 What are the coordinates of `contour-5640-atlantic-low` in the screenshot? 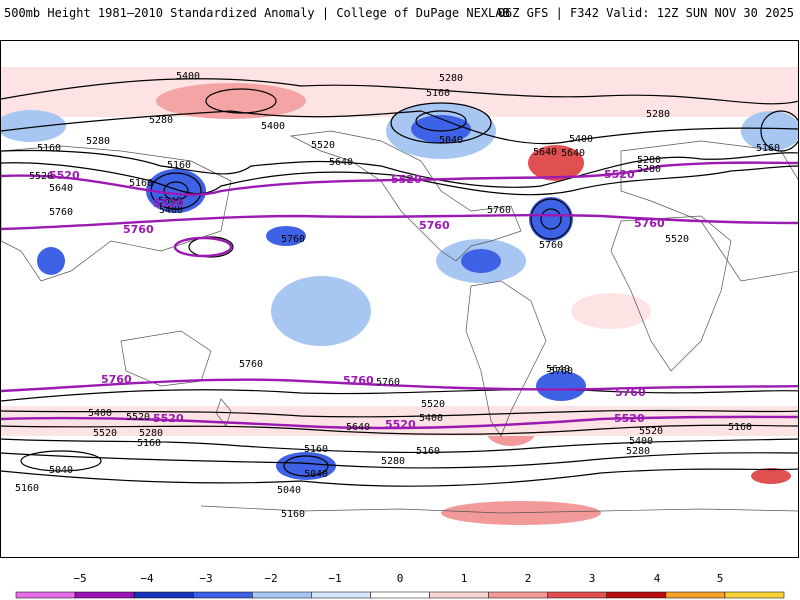 It's located at (551, 219).